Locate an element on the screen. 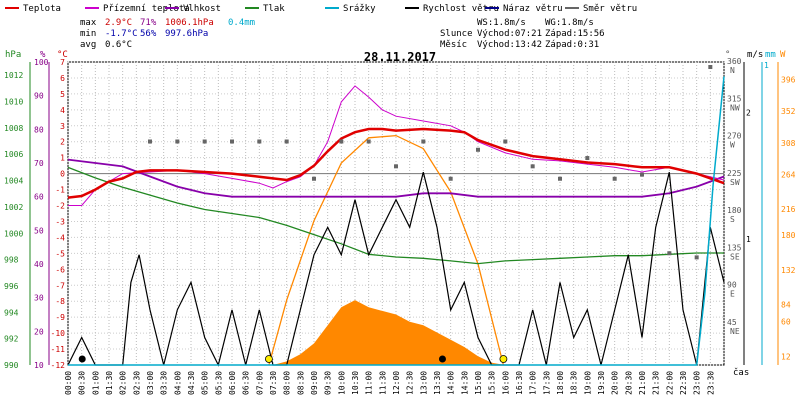 The height and width of the screenshot is (400, 800). x-tick-label: 03:30 is located at coordinates (164, 383).